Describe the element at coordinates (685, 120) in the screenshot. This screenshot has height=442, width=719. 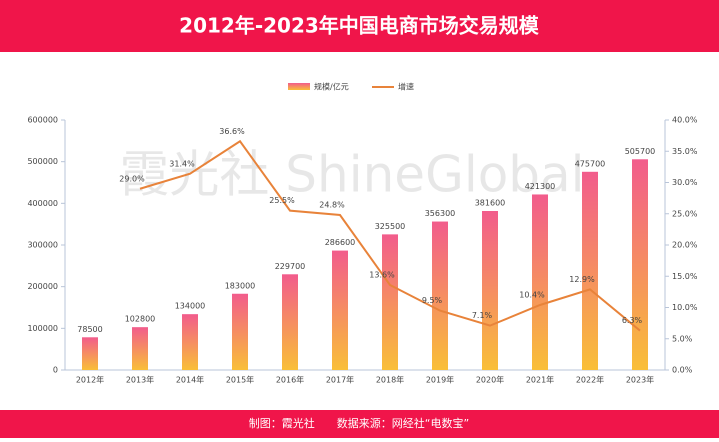
I see `y2-tick-label: 40.0%` at that location.